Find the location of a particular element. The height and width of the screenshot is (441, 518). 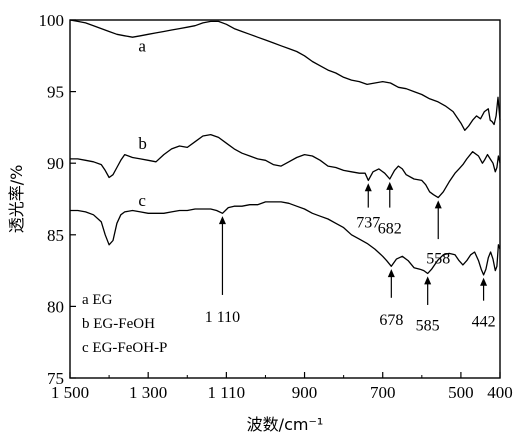

x-tick-label: 1 110 is located at coordinates (227, 392).